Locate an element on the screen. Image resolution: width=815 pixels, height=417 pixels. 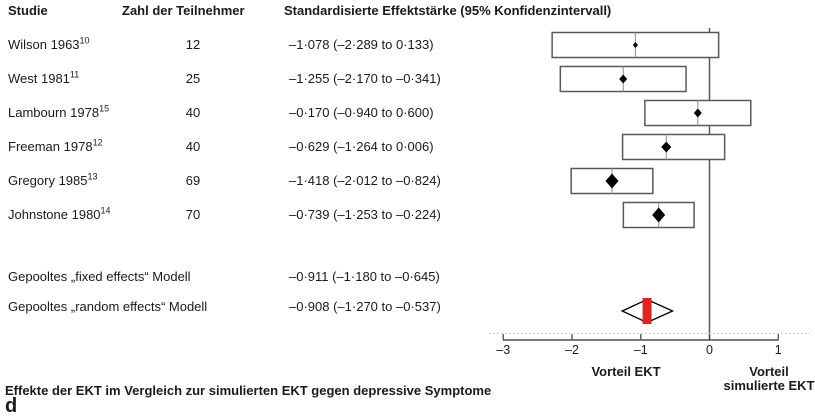
study-label: Johnstone 198014 is located at coordinates (59, 213).